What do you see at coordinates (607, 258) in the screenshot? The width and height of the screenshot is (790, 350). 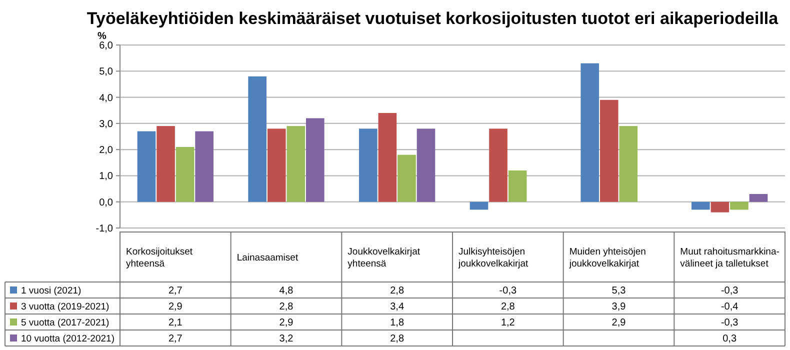 I see `x-tick-label: Muiden yhteisöjen joukkovelkakirjat` at bounding box center [607, 258].